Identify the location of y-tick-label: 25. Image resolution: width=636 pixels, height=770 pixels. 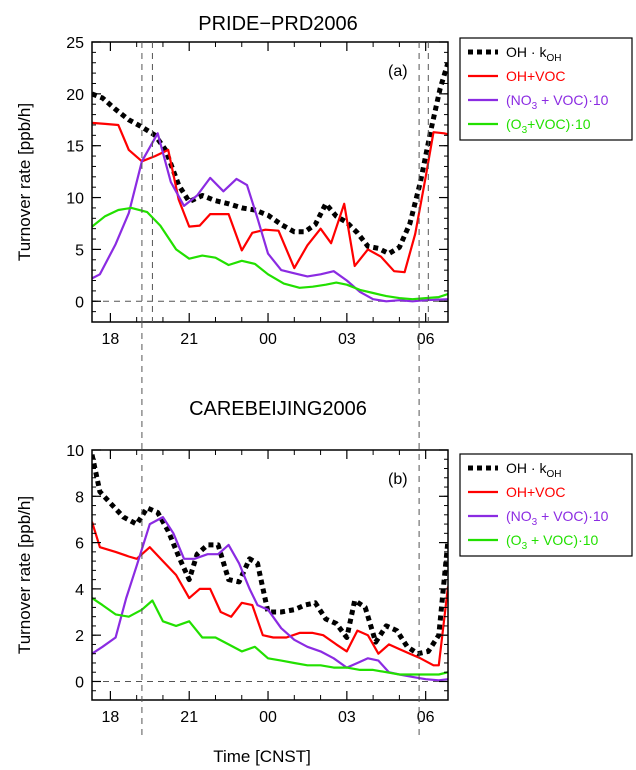
(75, 43).